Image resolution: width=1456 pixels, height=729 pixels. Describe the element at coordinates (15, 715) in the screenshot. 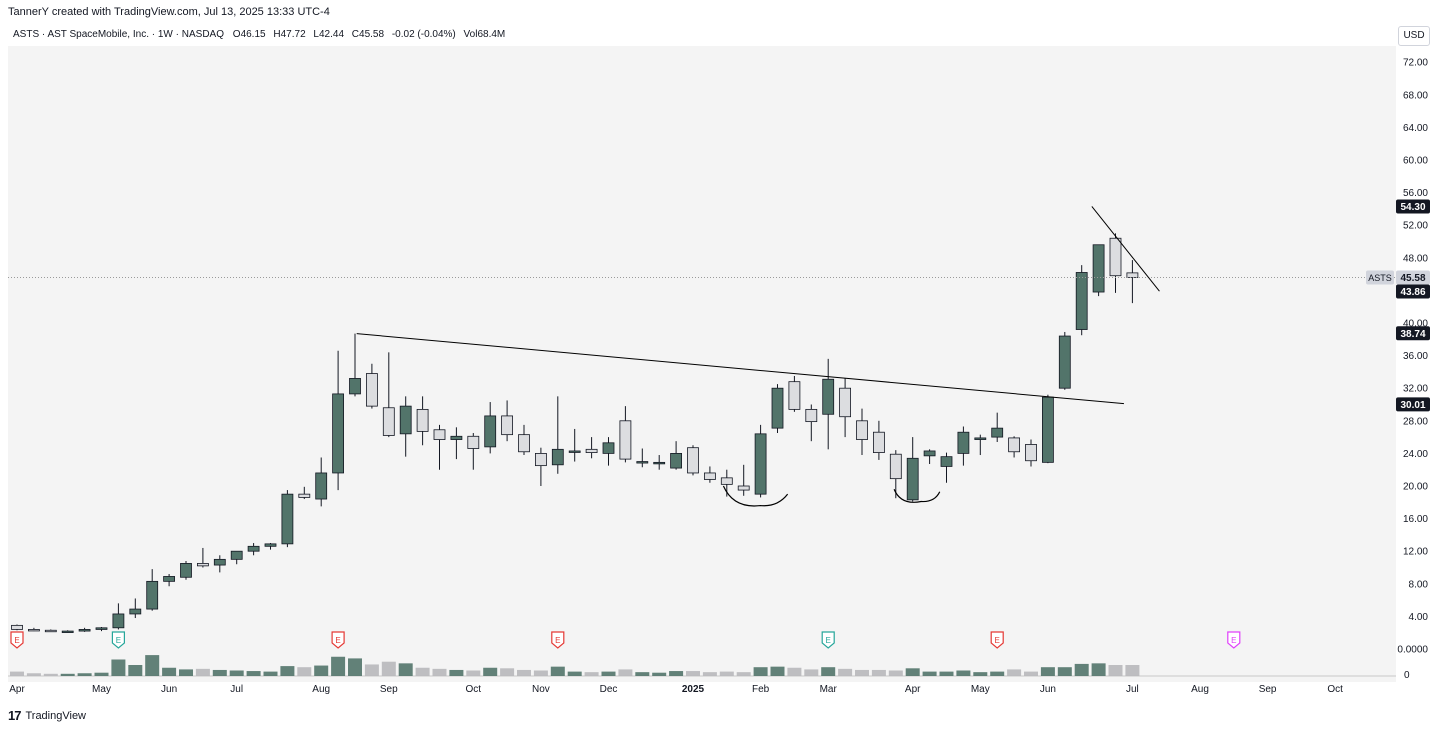

I see `tradingview-logo-icon: 17` at that location.